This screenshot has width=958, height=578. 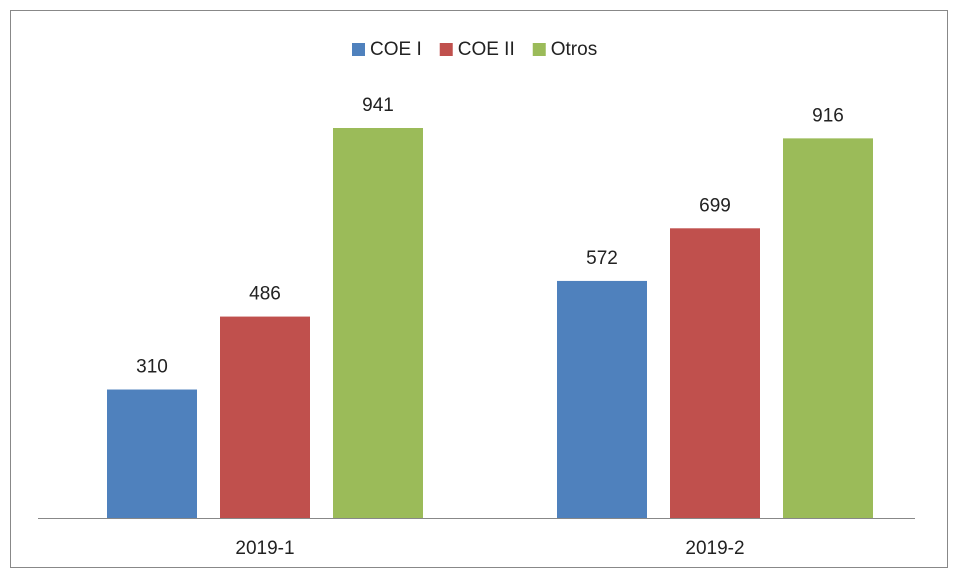 What do you see at coordinates (396, 49) in the screenshot?
I see `legend-label: COE I` at bounding box center [396, 49].